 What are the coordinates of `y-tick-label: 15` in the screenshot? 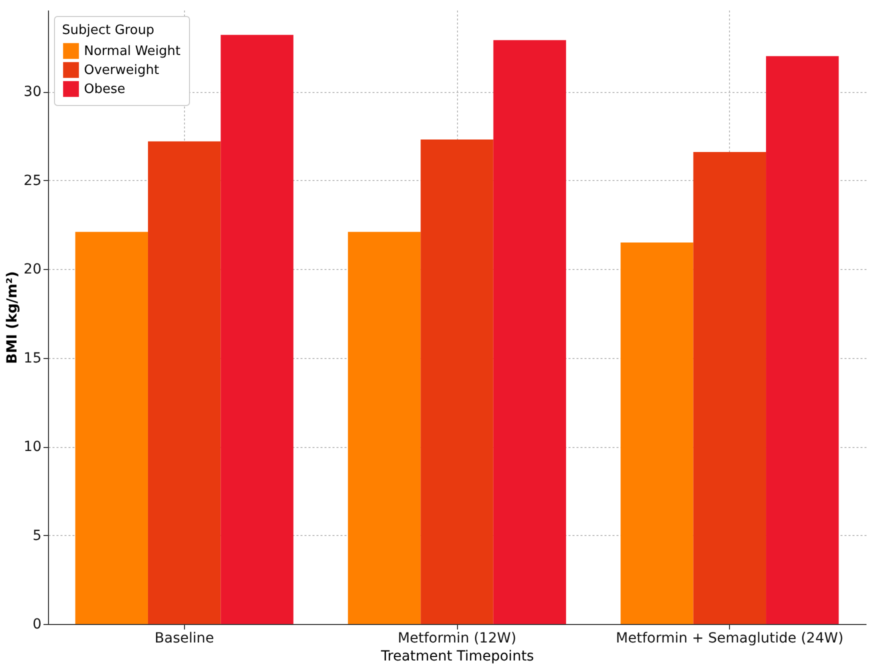 It's located at (33, 358).